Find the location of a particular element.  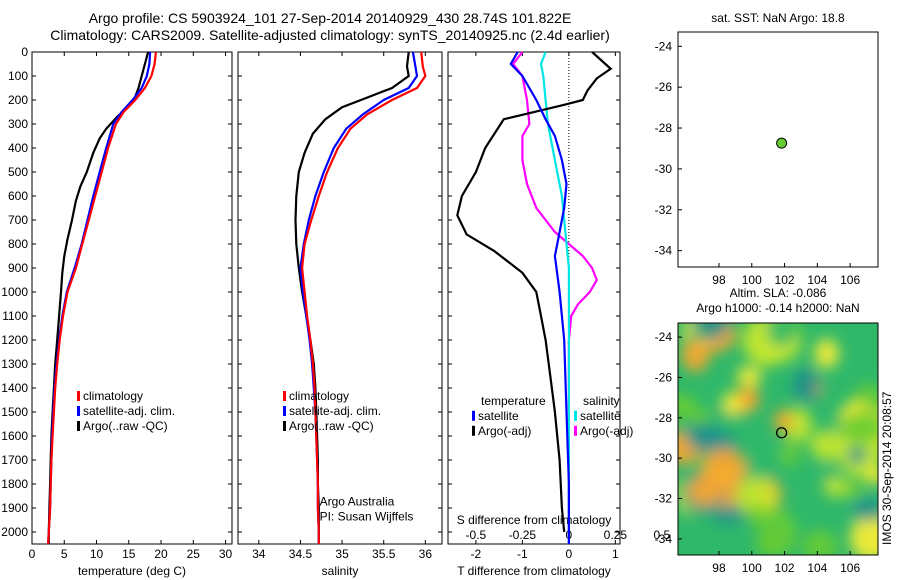

legend-label: climatology is located at coordinates (113, 396).